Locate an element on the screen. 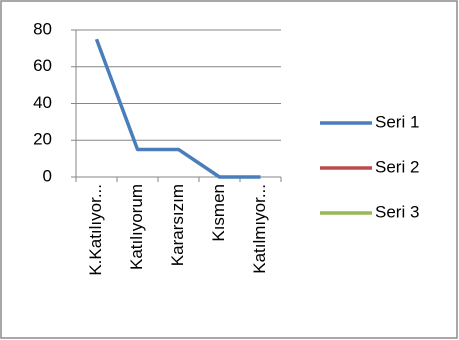 Image resolution: width=459 pixels, height=340 pixels. legend-label: Seri 2 is located at coordinates (397, 166).